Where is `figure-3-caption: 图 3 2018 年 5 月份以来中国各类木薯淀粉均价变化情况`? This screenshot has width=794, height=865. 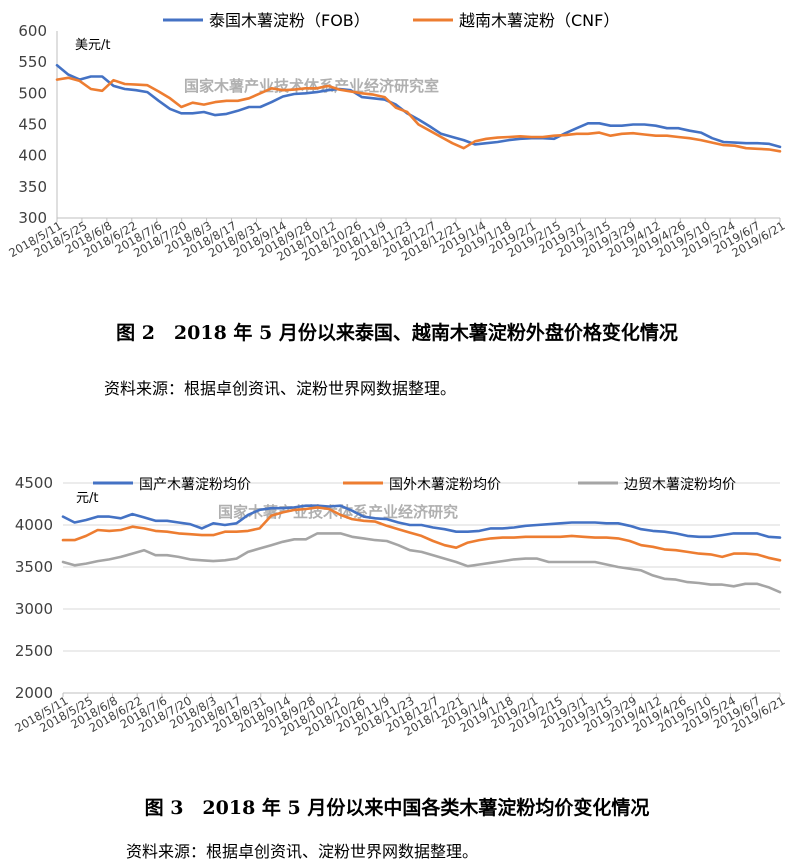 figure-3-caption: 图 3 2018 年 5 月份以来中国各类木薯淀粉均价变化情况 is located at coordinates (397, 808).